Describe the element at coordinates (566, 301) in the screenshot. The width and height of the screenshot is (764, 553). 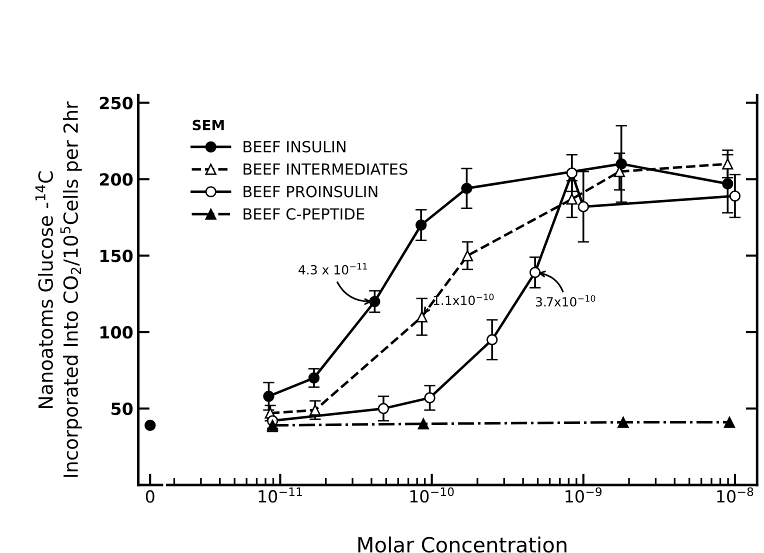
I see `annotation: 3.7x10$^{−10}$` at that location.